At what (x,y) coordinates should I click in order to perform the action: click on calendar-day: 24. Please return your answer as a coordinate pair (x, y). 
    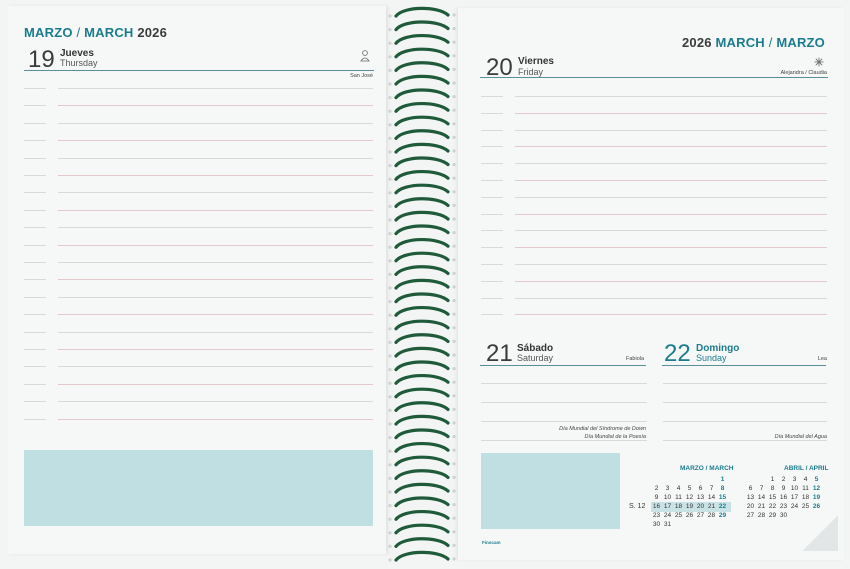
    Looking at the image, I should click on (794, 506).